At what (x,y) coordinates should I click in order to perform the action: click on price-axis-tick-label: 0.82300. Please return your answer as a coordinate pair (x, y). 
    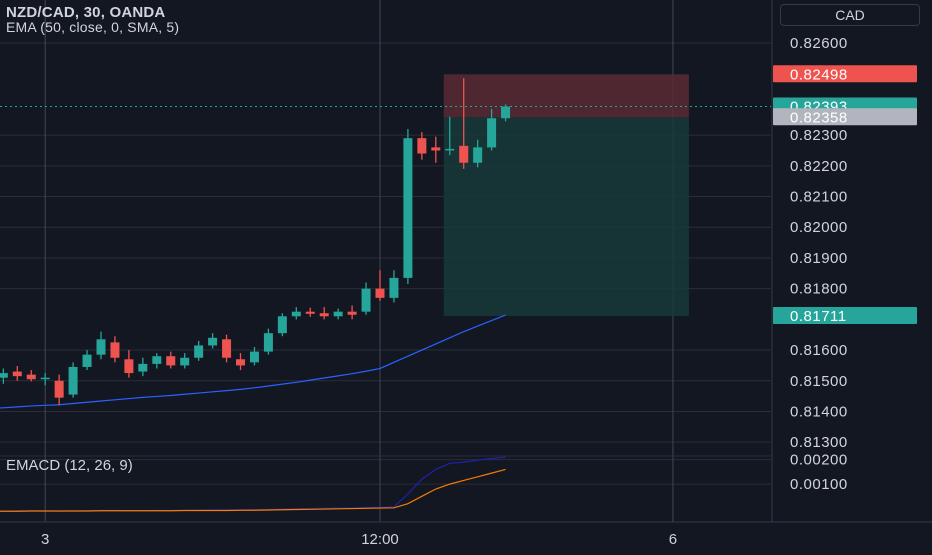
    Looking at the image, I should click on (819, 135).